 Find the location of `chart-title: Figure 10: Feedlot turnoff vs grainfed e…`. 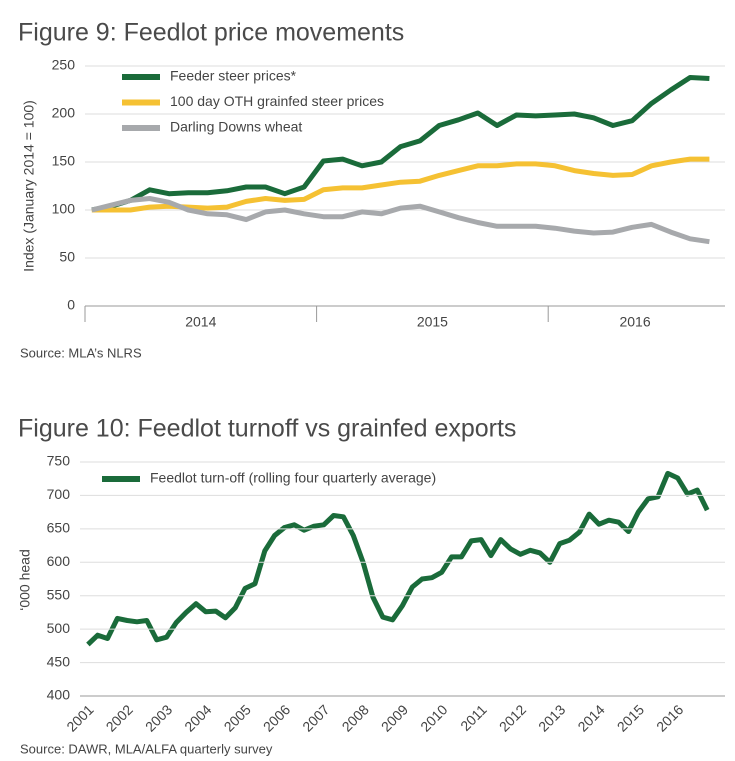

chart-title: Figure 10: Feedlot turnoff vs grainfed e… is located at coordinates (267, 429).